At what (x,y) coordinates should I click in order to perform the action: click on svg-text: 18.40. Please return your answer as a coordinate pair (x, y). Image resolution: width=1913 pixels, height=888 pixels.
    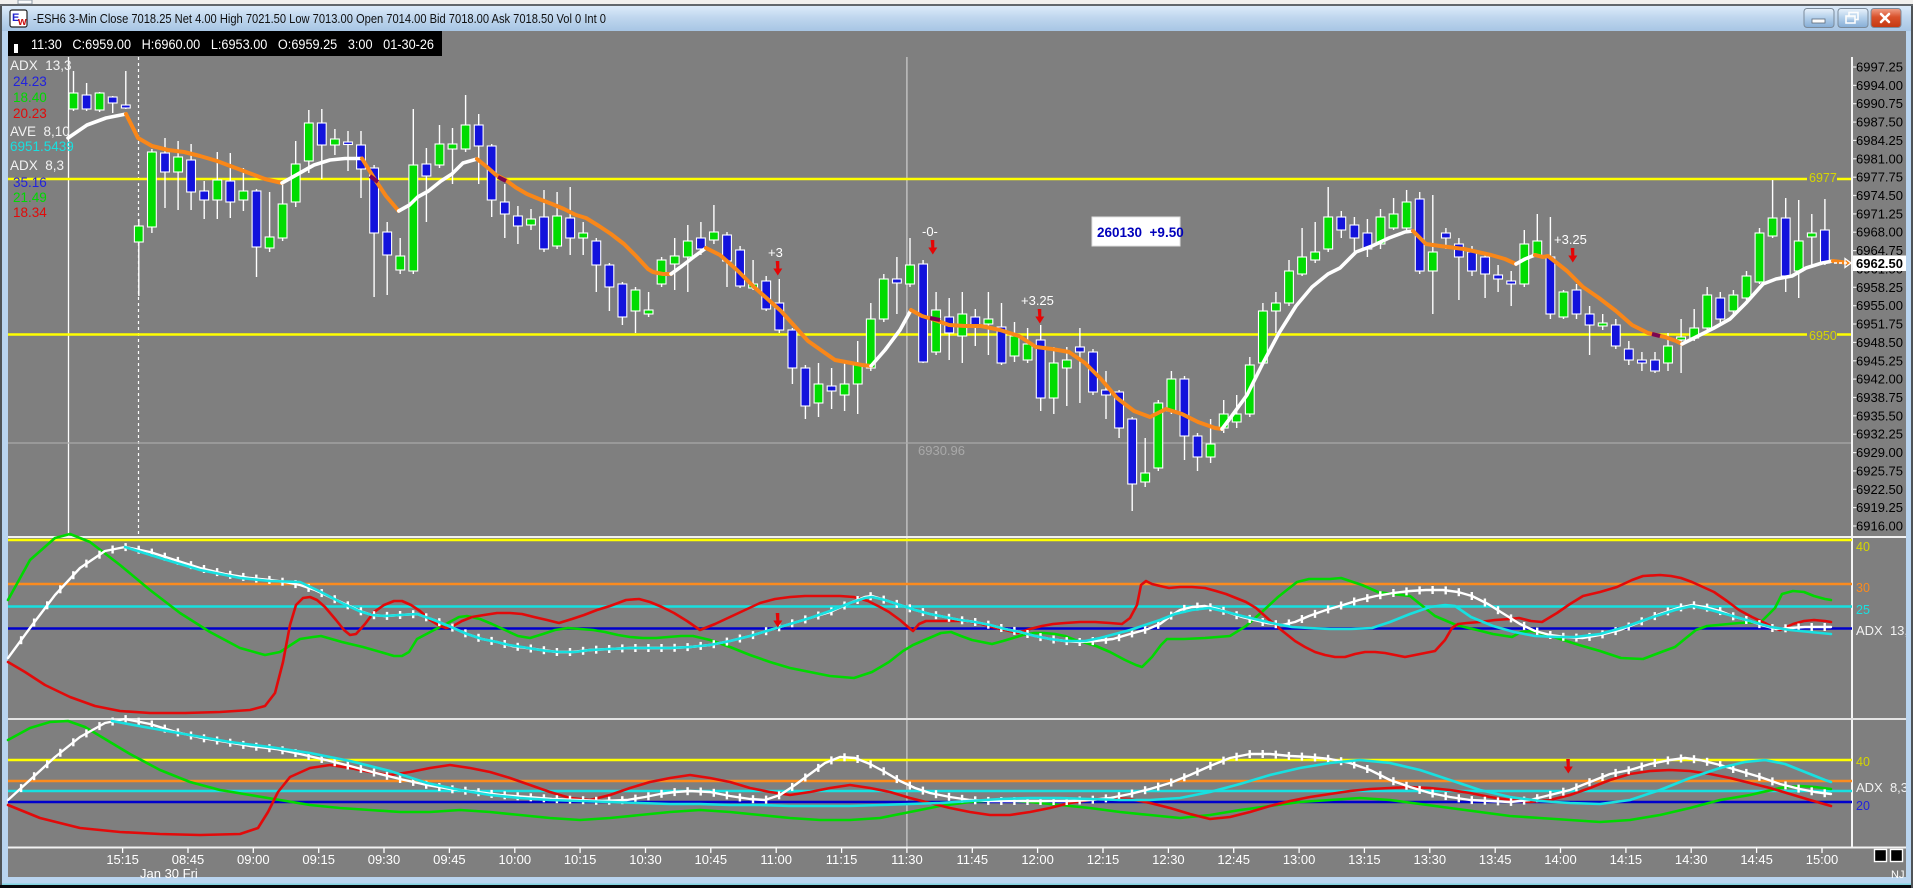
    Looking at the image, I should click on (30, 97).